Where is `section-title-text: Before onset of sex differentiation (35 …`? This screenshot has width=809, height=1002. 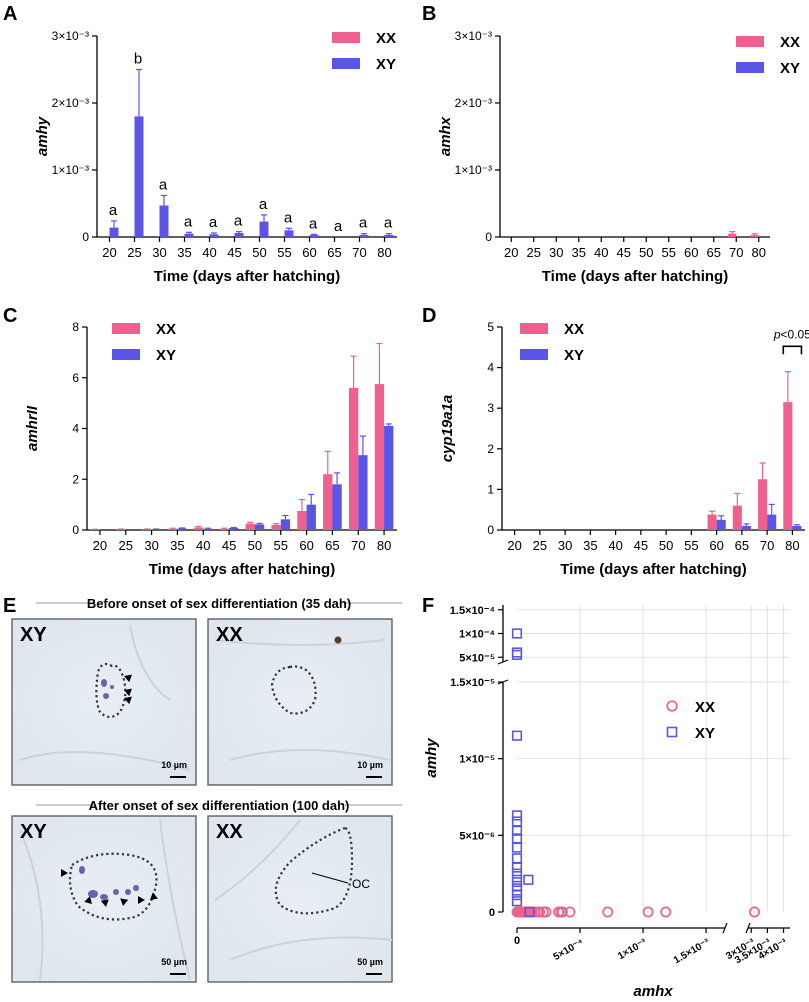
section-title-text: Before onset of sex differentiation (35 … is located at coordinates (219, 603).